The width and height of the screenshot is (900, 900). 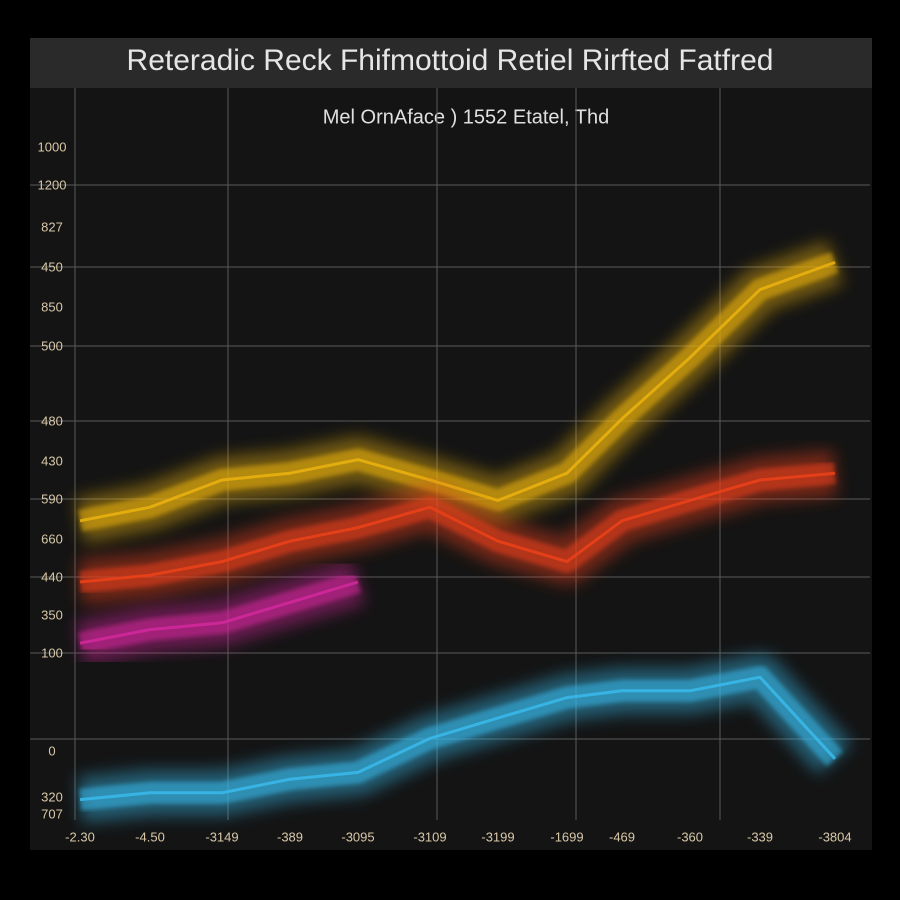 I want to click on x-tick-label: -389, so click(x=290, y=836).